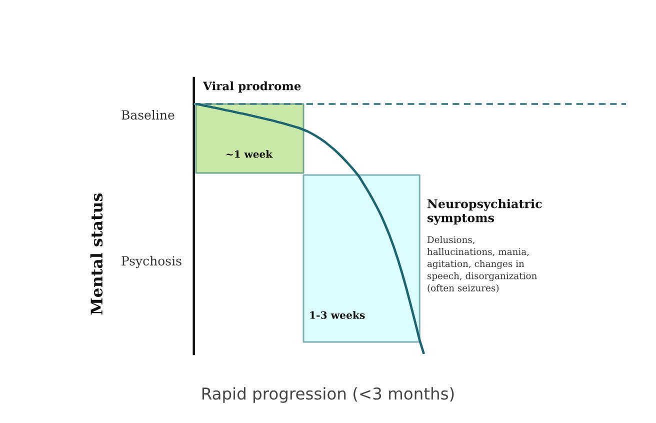  Describe the element at coordinates (485, 212) in the screenshot. I see `annotation: Neuropsychiatric symptoms` at that location.